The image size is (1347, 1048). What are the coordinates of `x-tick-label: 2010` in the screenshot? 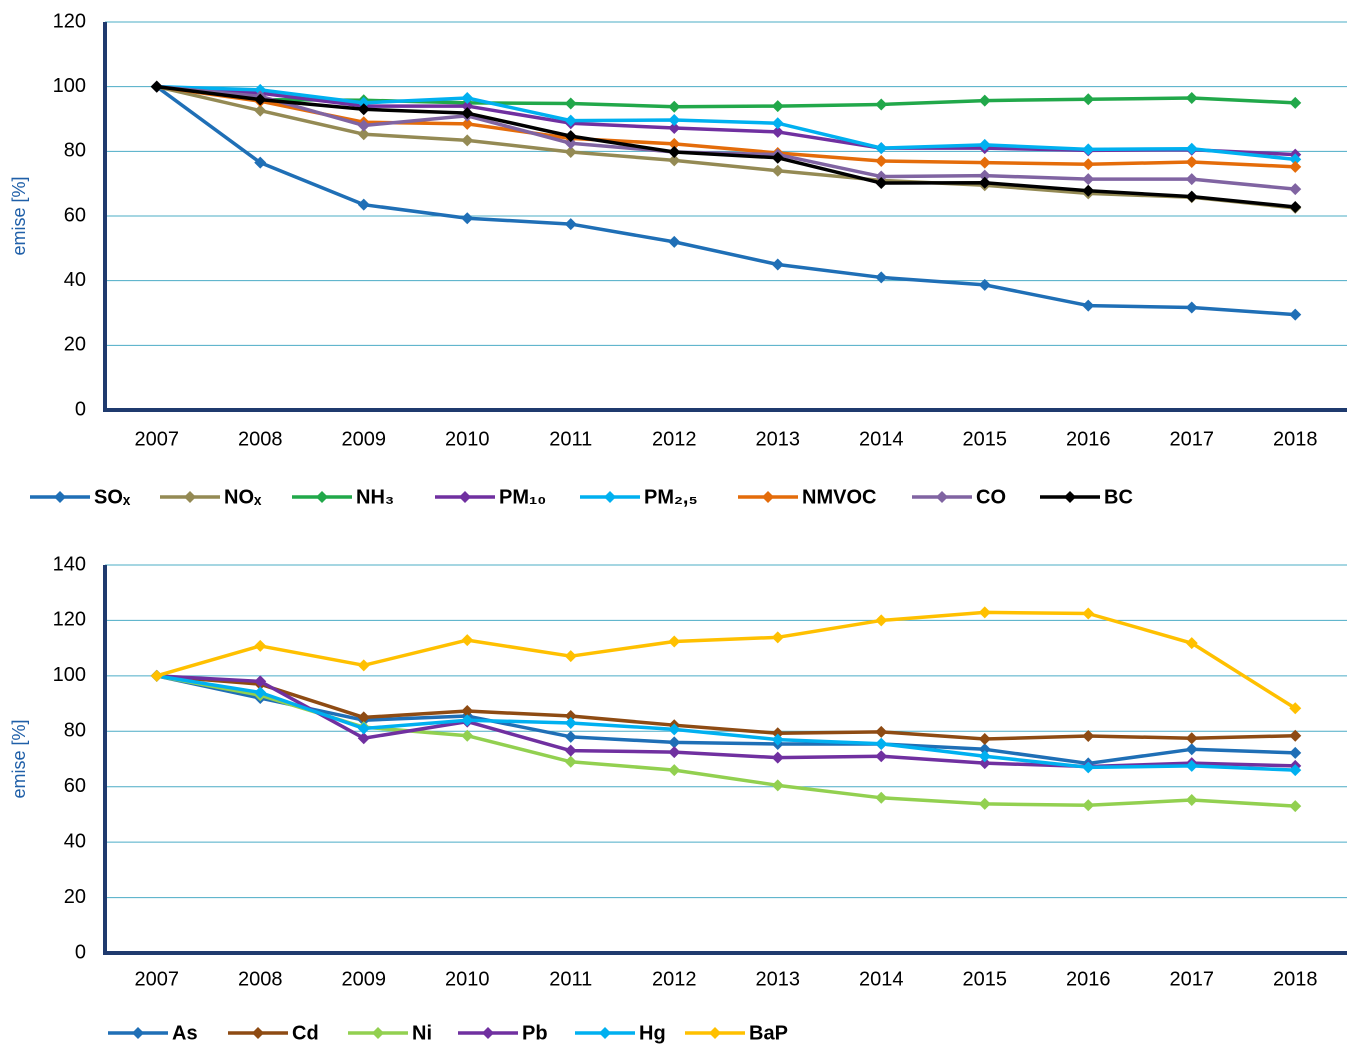 It's located at (467, 979).